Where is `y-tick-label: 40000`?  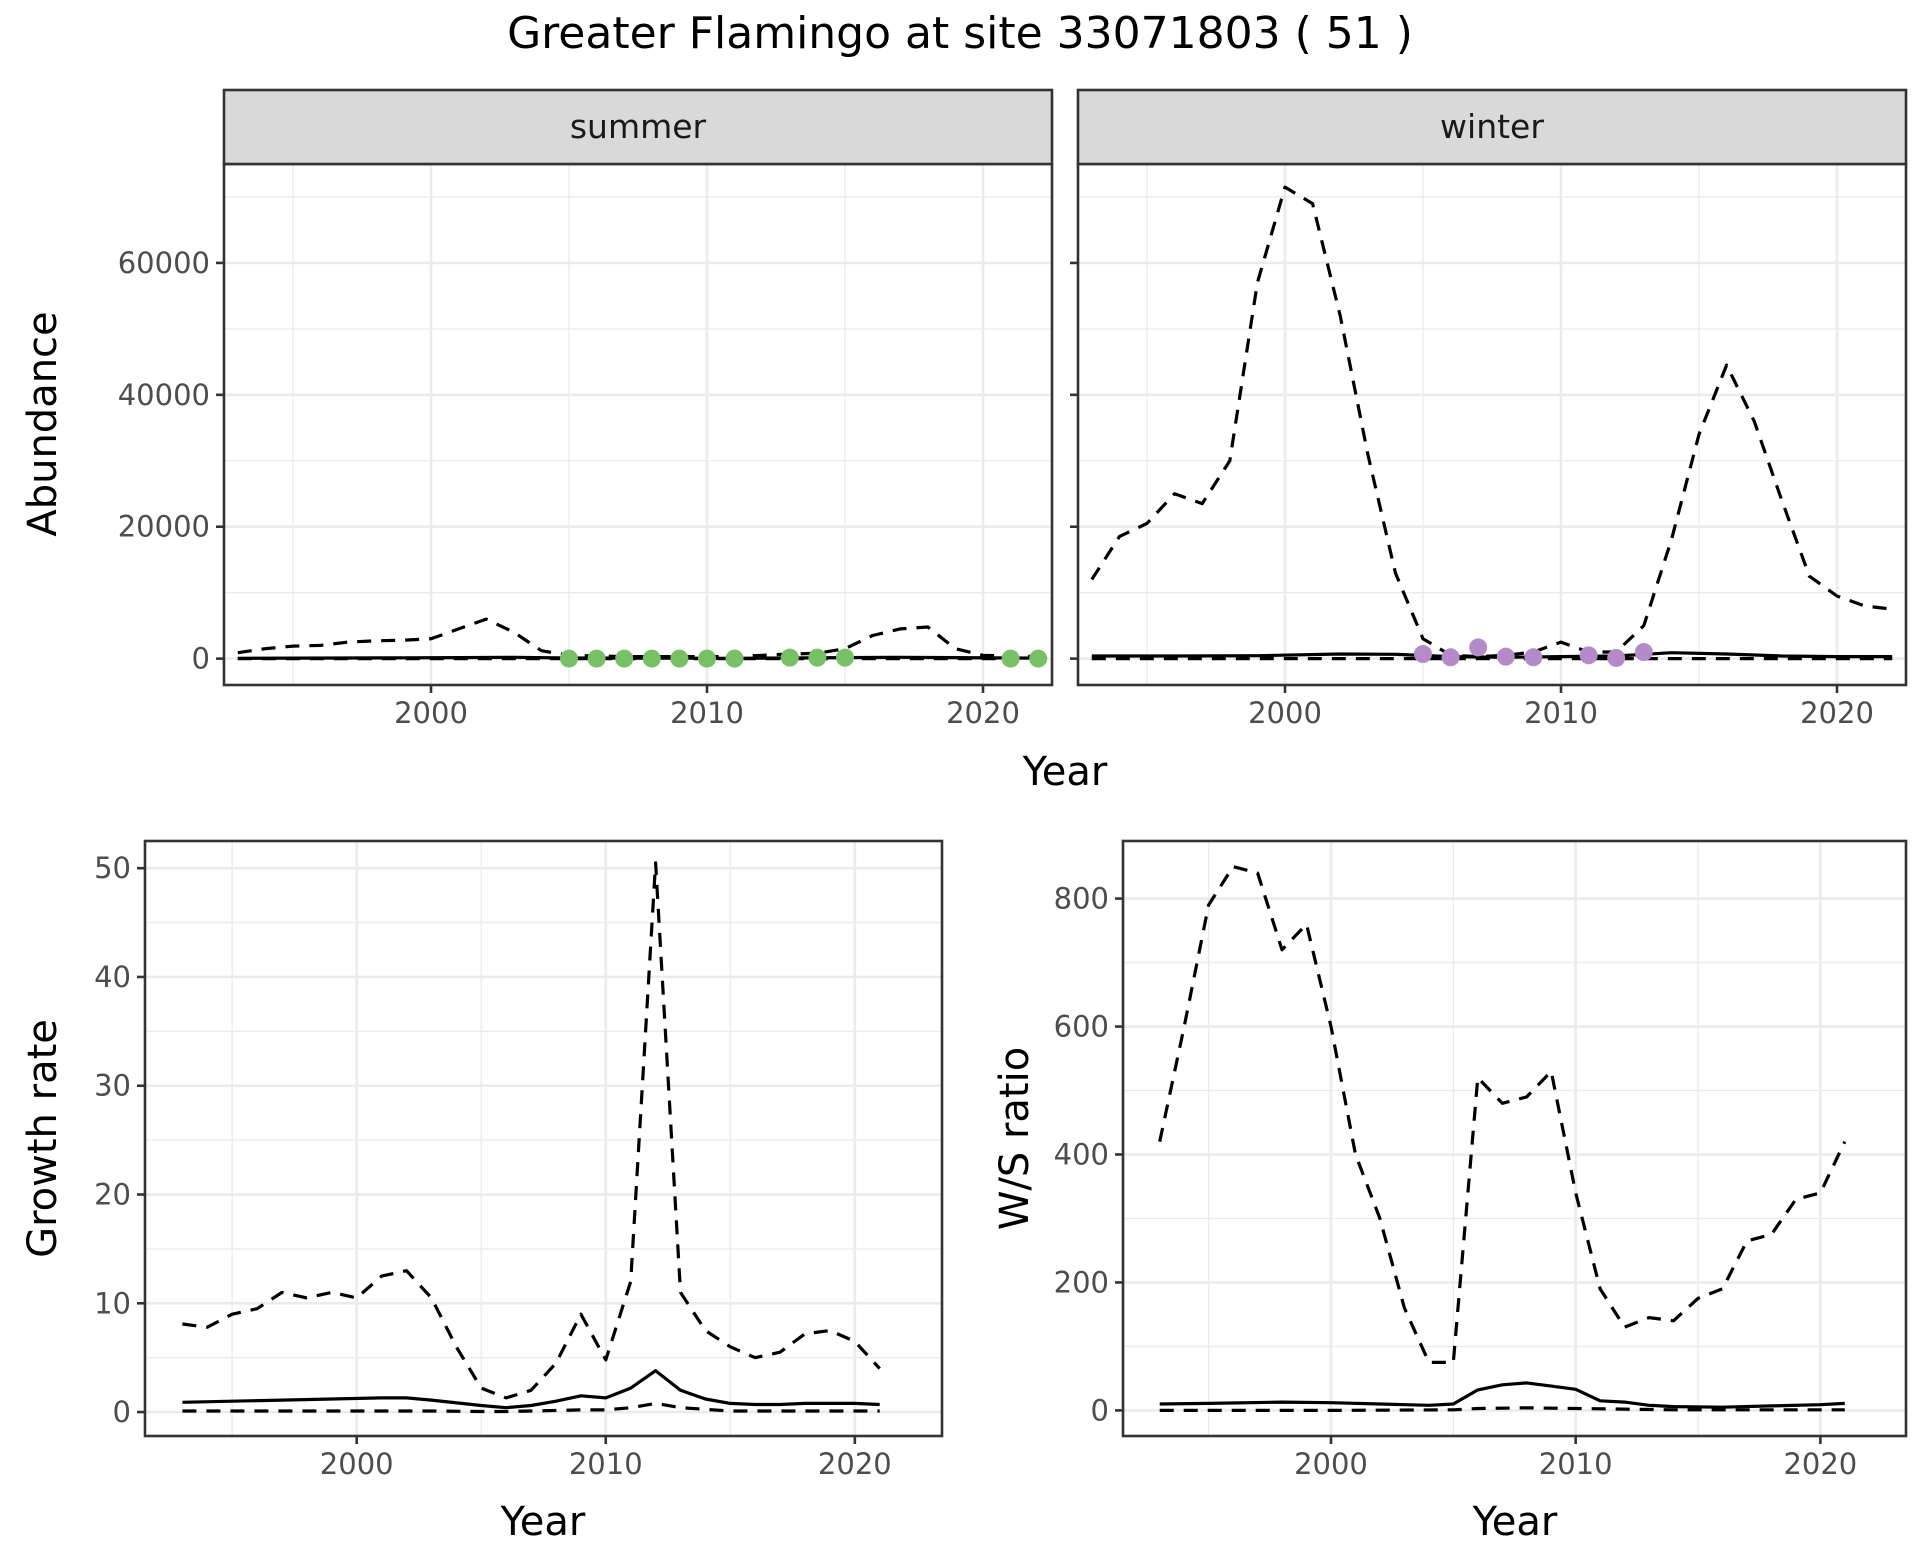
y-tick-label: 40000 is located at coordinates (164, 395).